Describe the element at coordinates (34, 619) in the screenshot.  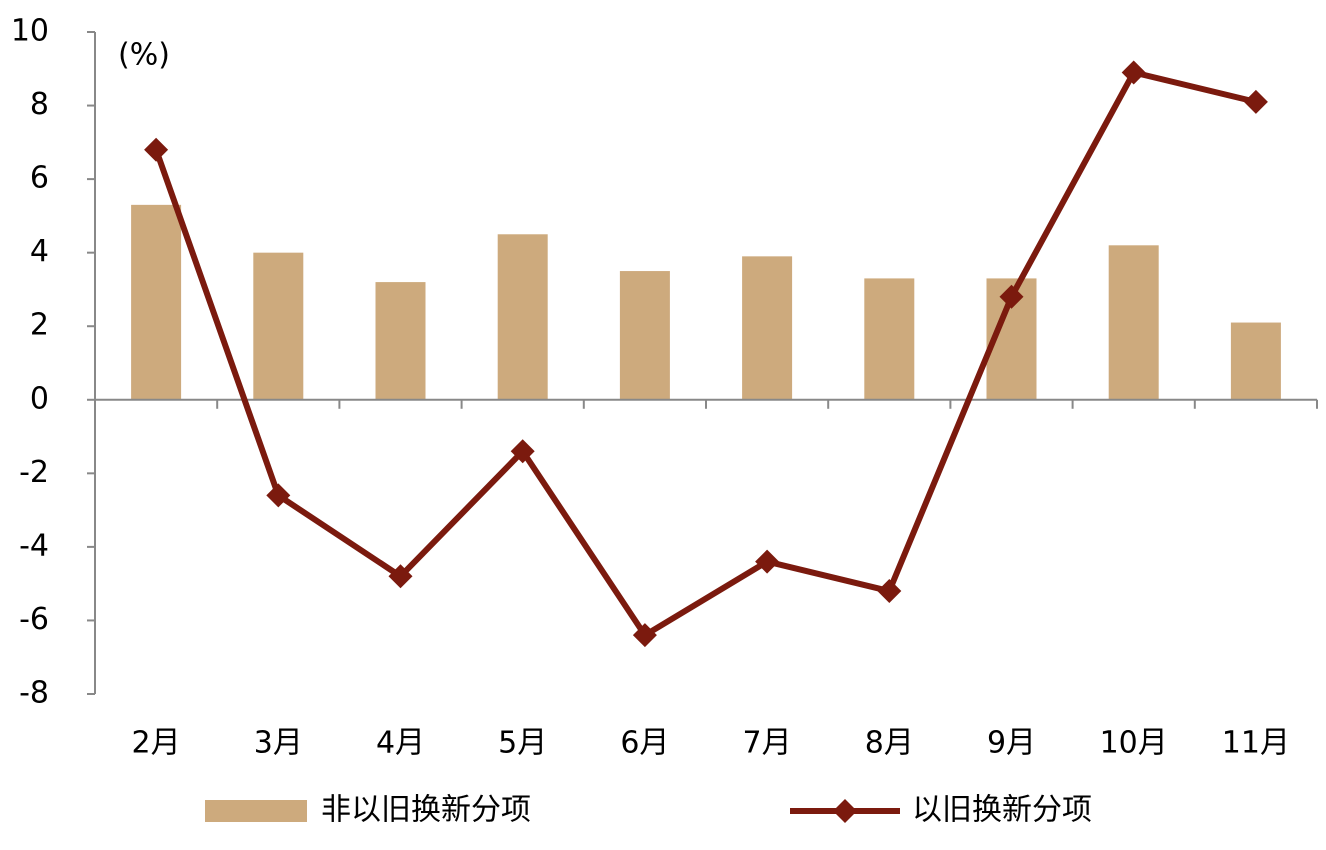
I see `y-tick-label: -6` at that location.